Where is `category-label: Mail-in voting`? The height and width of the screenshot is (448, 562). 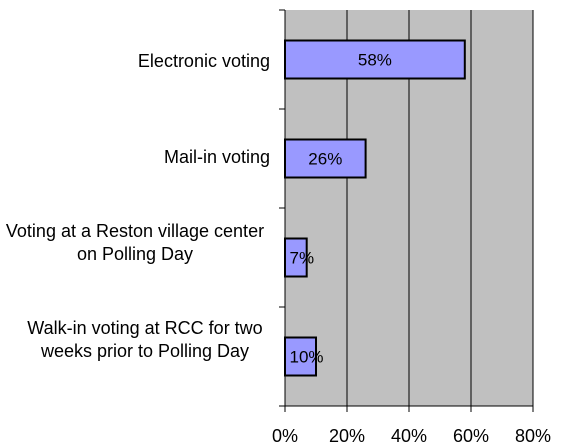
category-label: Mail-in voting is located at coordinates (216, 157).